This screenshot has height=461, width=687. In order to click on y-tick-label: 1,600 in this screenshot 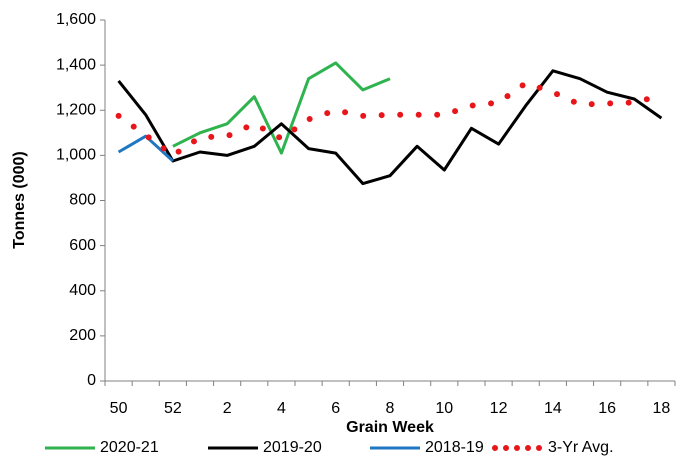, I will do `click(76, 19)`.